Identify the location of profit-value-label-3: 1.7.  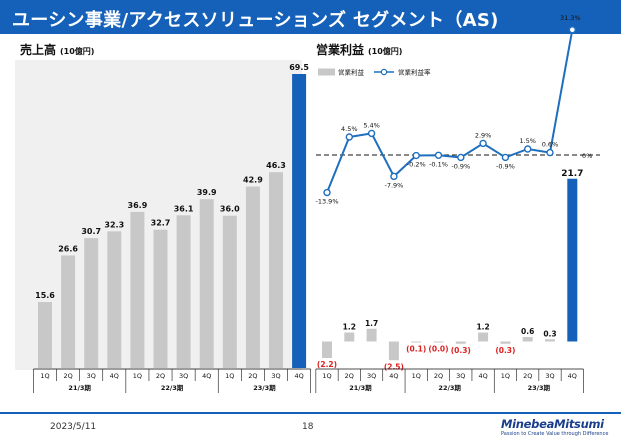
(371, 323).